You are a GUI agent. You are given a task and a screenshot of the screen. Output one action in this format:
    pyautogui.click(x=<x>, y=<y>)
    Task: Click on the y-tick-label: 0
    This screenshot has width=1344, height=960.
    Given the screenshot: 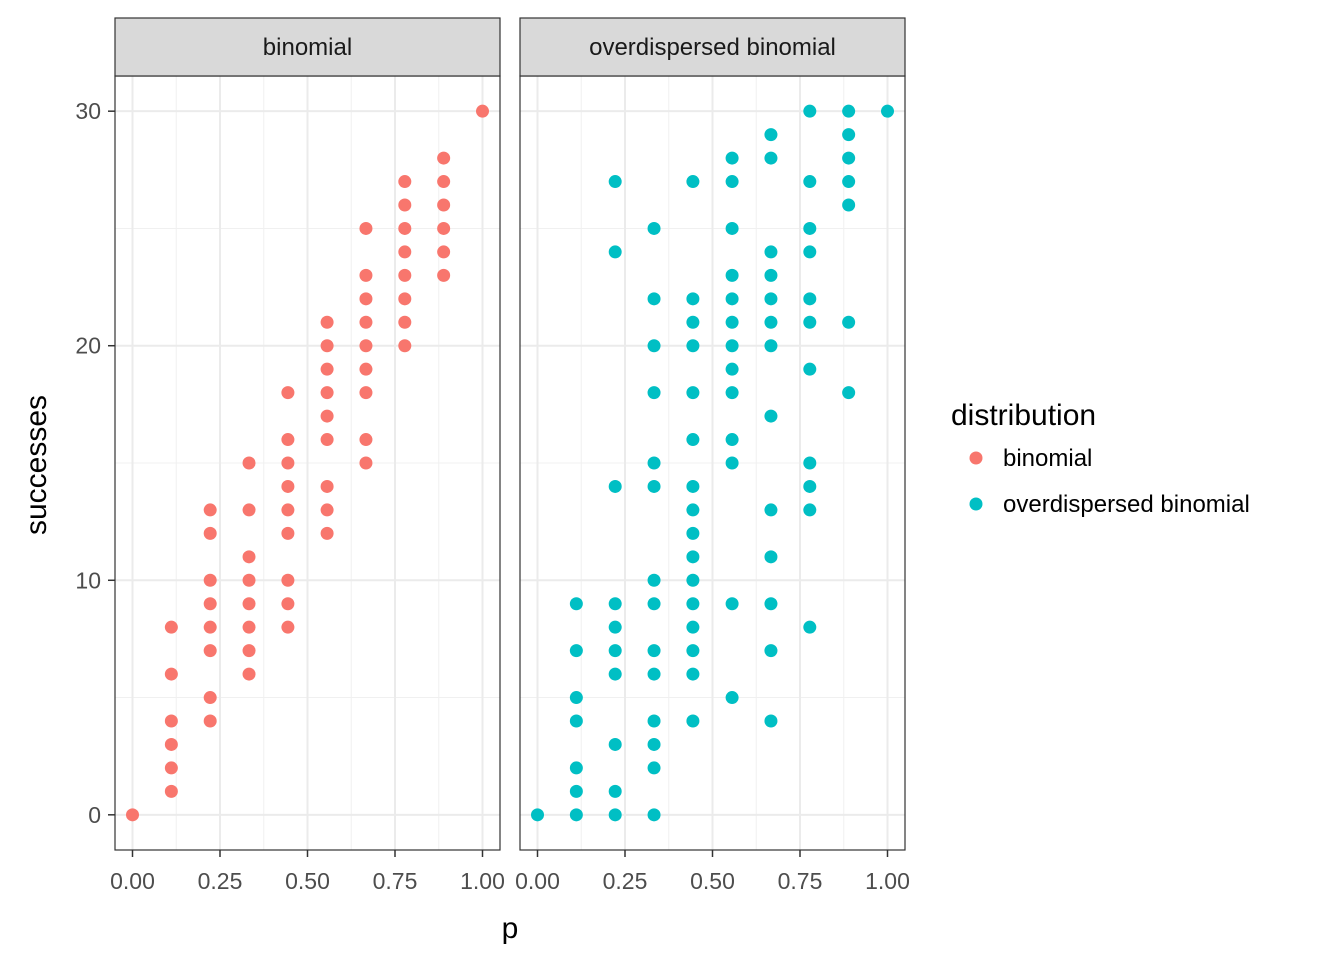 What is the action you would take?
    pyautogui.click(x=94, y=815)
    